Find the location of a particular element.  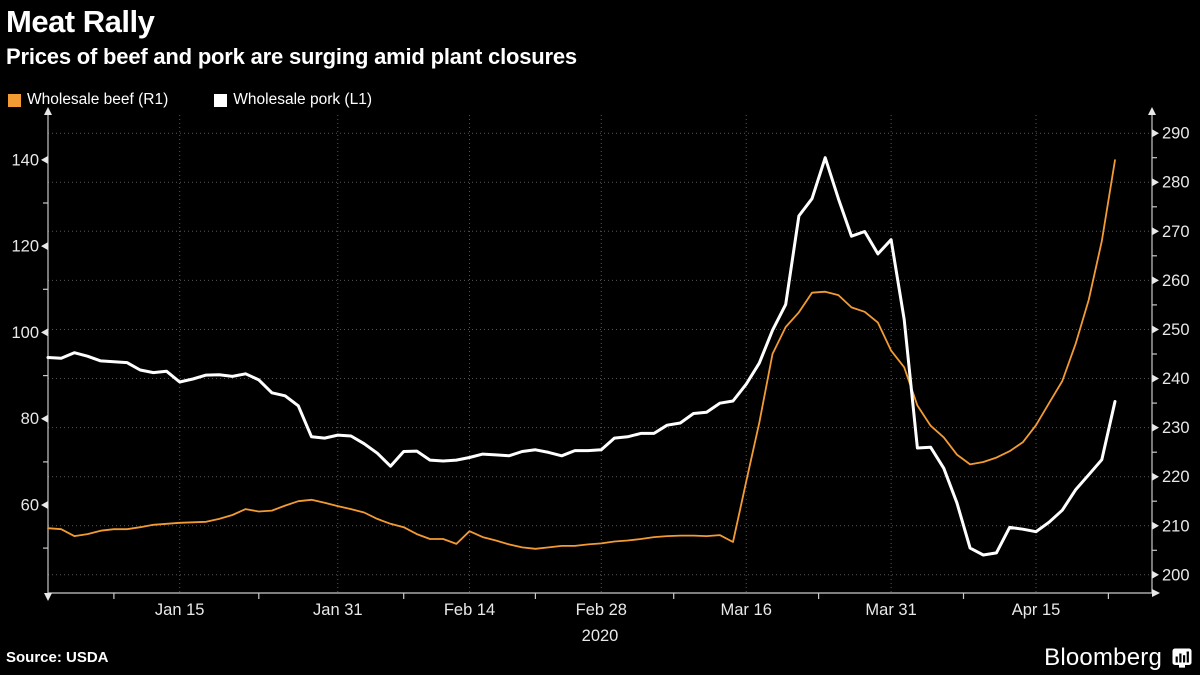

x-axis-label: Jan 15 is located at coordinates (180, 610).